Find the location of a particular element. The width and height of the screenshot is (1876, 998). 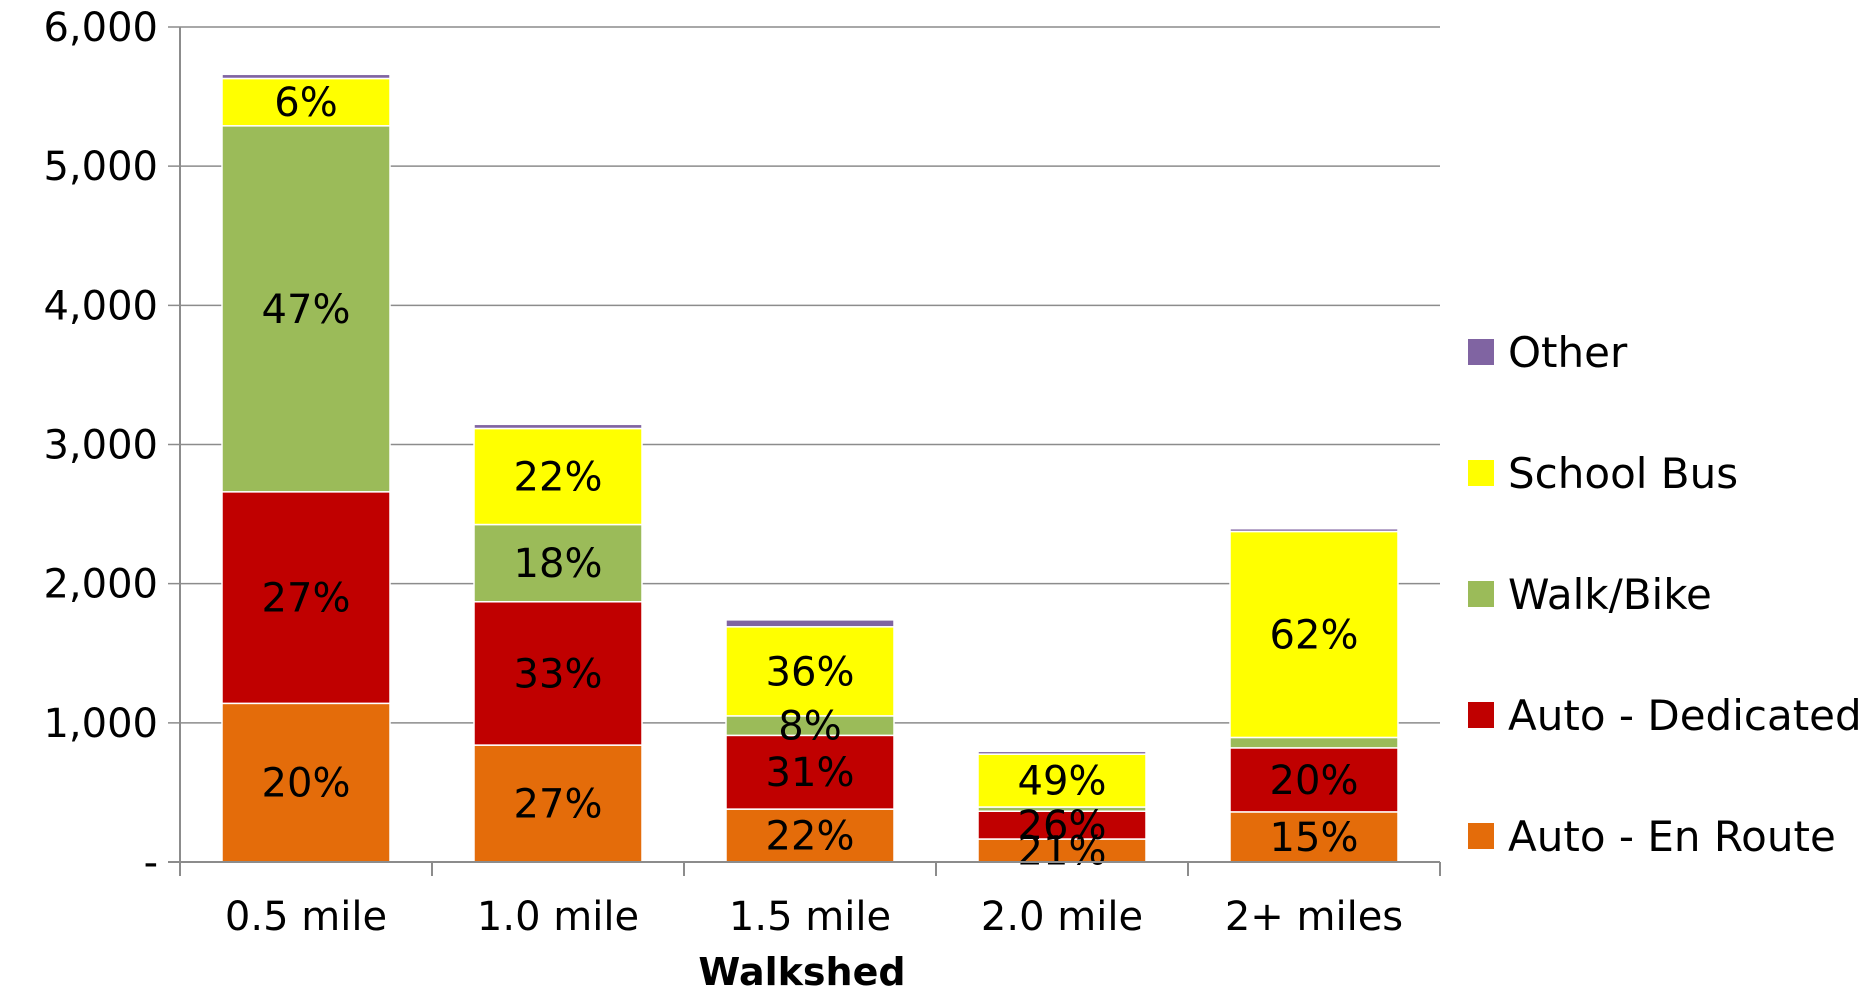

data-label: 31% is located at coordinates (810, 773).